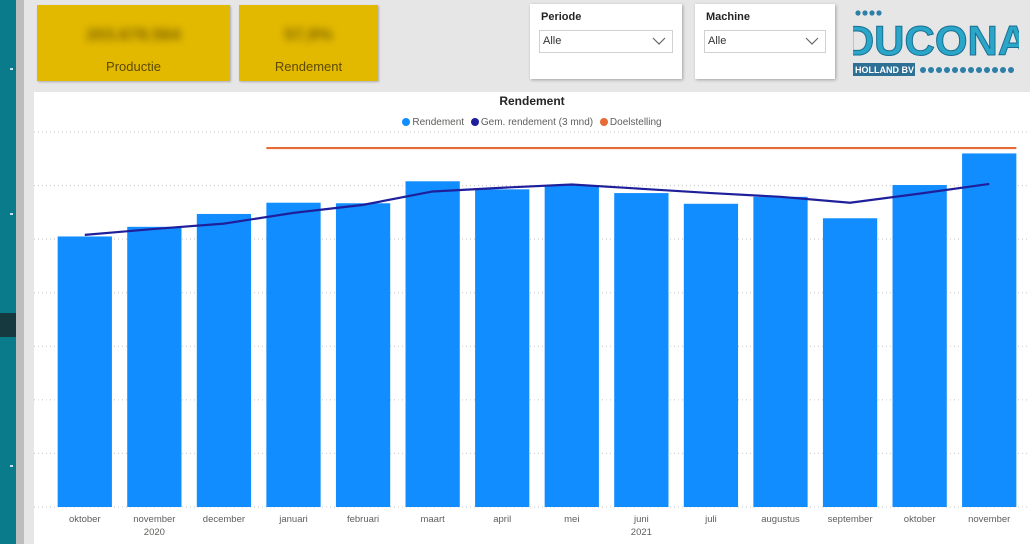 Image resolution: width=1030 pixels, height=544 pixels. What do you see at coordinates (133, 66) in the screenshot?
I see `kpi-label: Productie` at bounding box center [133, 66].